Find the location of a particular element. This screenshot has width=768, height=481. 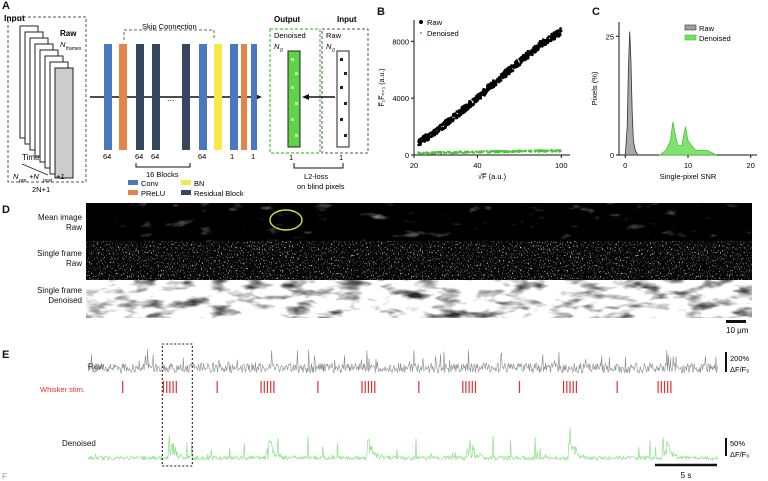

denoised-label: Denoised is located at coordinates (290, 35).